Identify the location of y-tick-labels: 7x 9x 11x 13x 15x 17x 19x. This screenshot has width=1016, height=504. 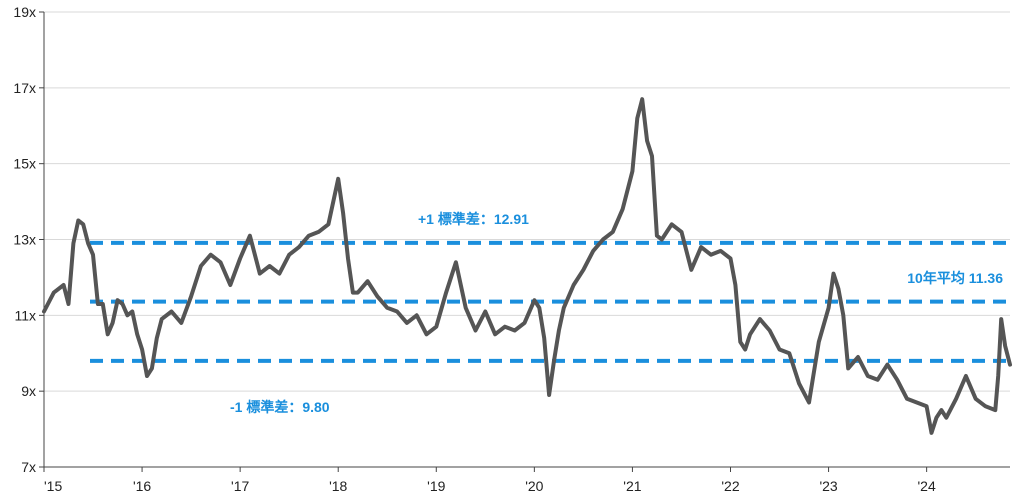
(24, 239).